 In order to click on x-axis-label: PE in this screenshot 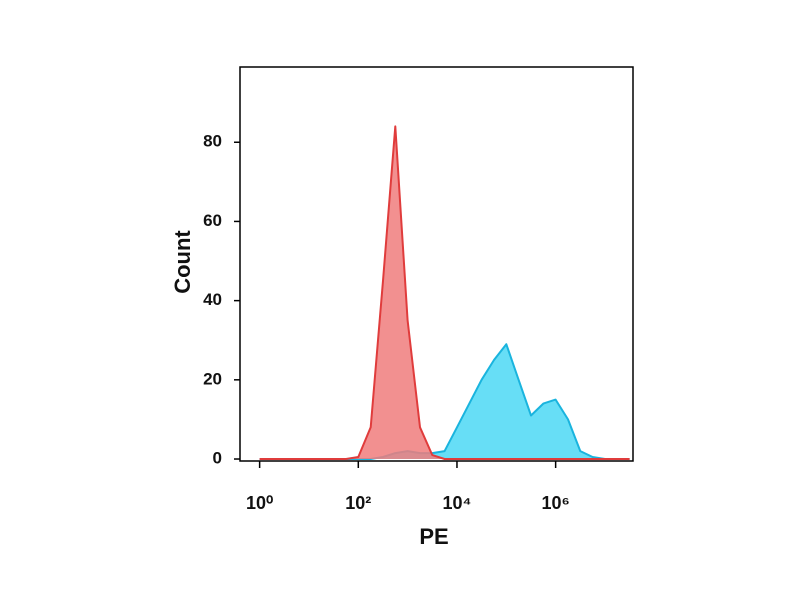, I will do `click(433, 536)`.